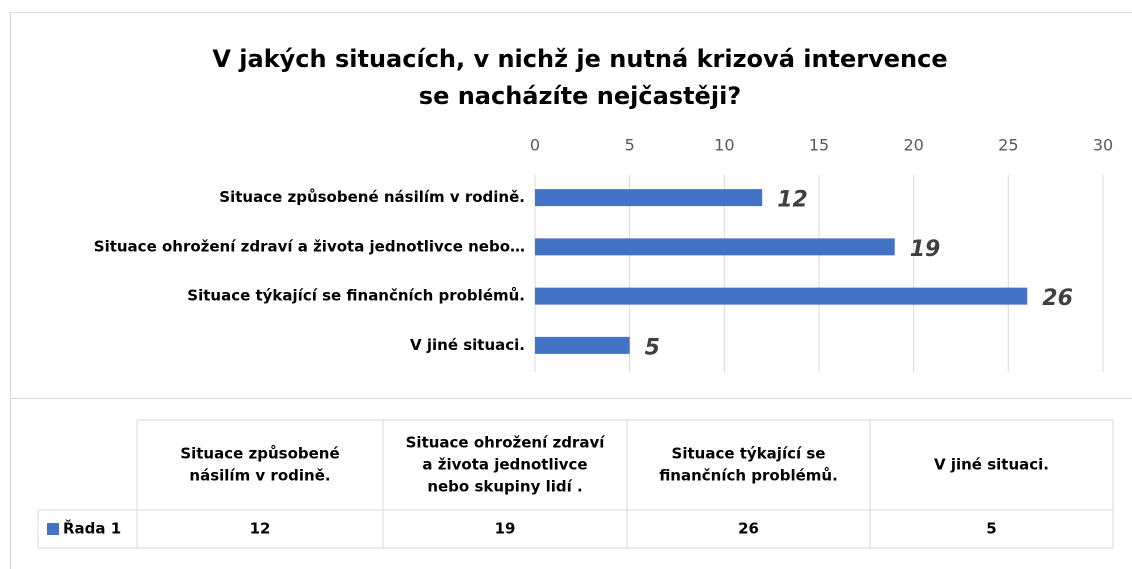 This screenshot has width=1132, height=569. What do you see at coordinates (991, 465) in the screenshot?
I see `table-header: V jiné situaci.` at bounding box center [991, 465].